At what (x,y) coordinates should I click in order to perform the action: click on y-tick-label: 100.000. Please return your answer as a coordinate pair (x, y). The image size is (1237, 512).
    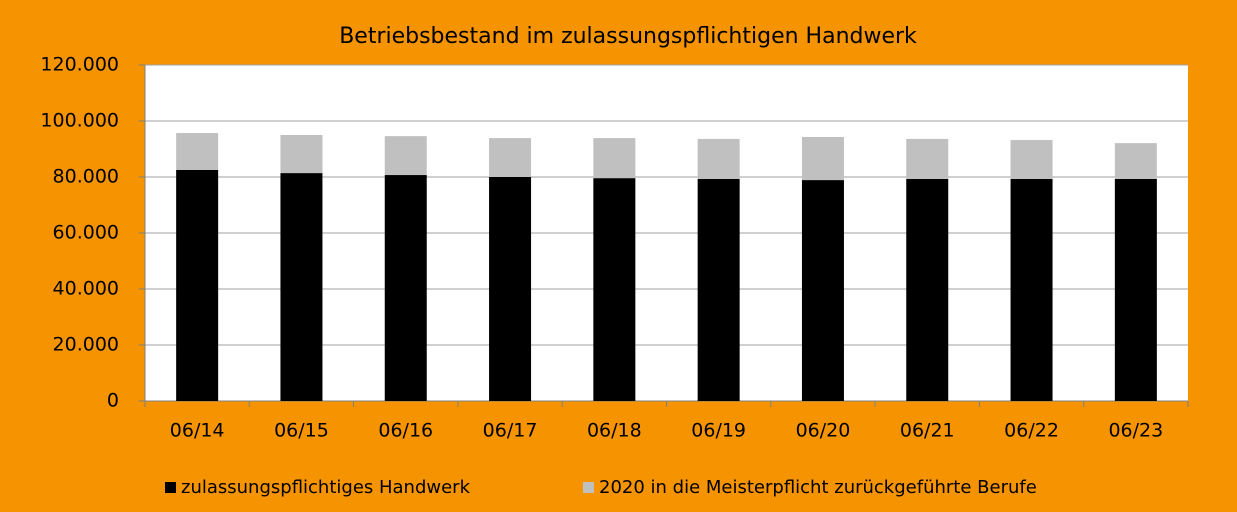
    Looking at the image, I should click on (79, 121).